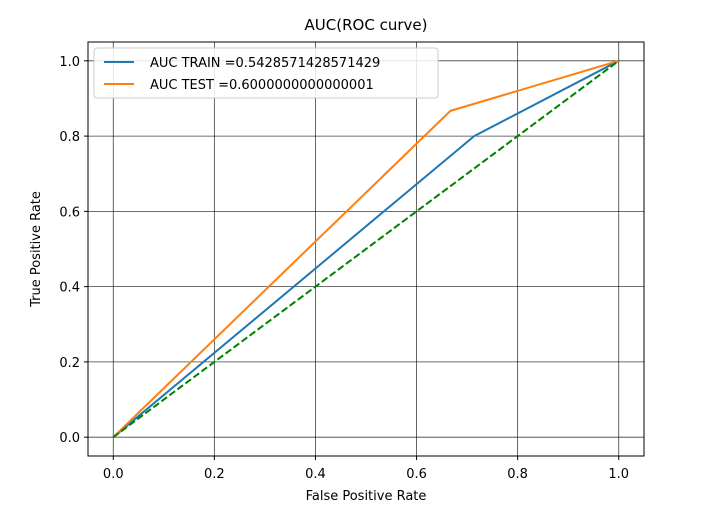  I want to click on y-tick-label: 0.4, so click(69, 288).